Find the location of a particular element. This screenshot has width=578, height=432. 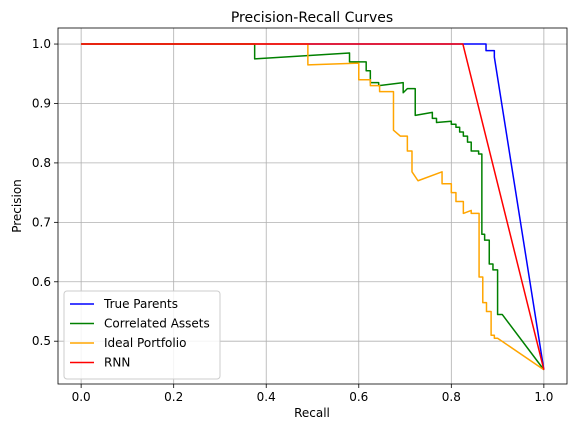

x-tick-label: 0.2 is located at coordinates (173, 397).